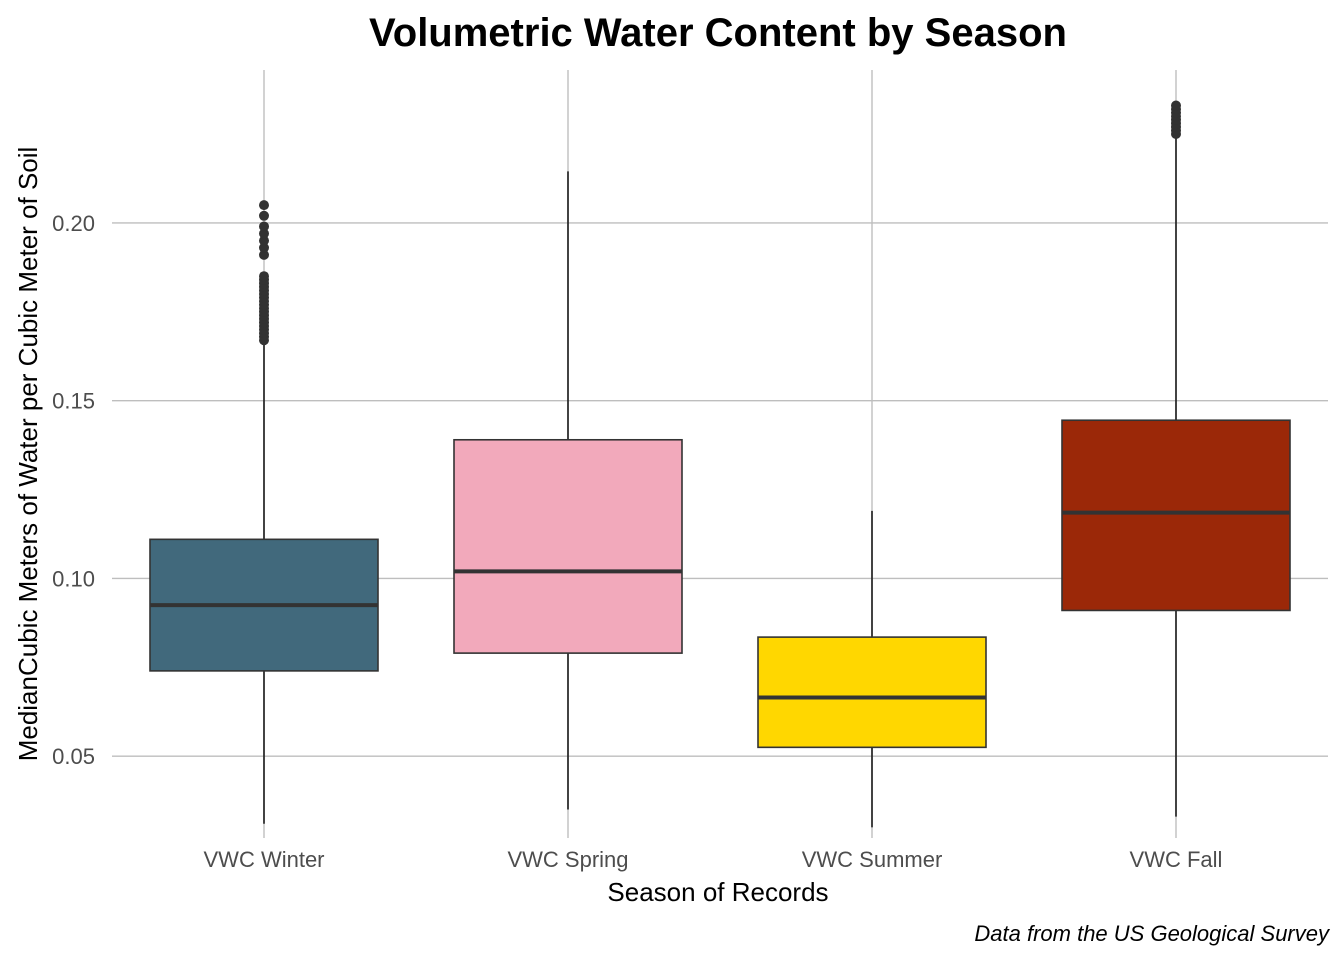 The height and width of the screenshot is (960, 1344). Describe the element at coordinates (73, 756) in the screenshot. I see `y-tick-label: 0.05` at that location.